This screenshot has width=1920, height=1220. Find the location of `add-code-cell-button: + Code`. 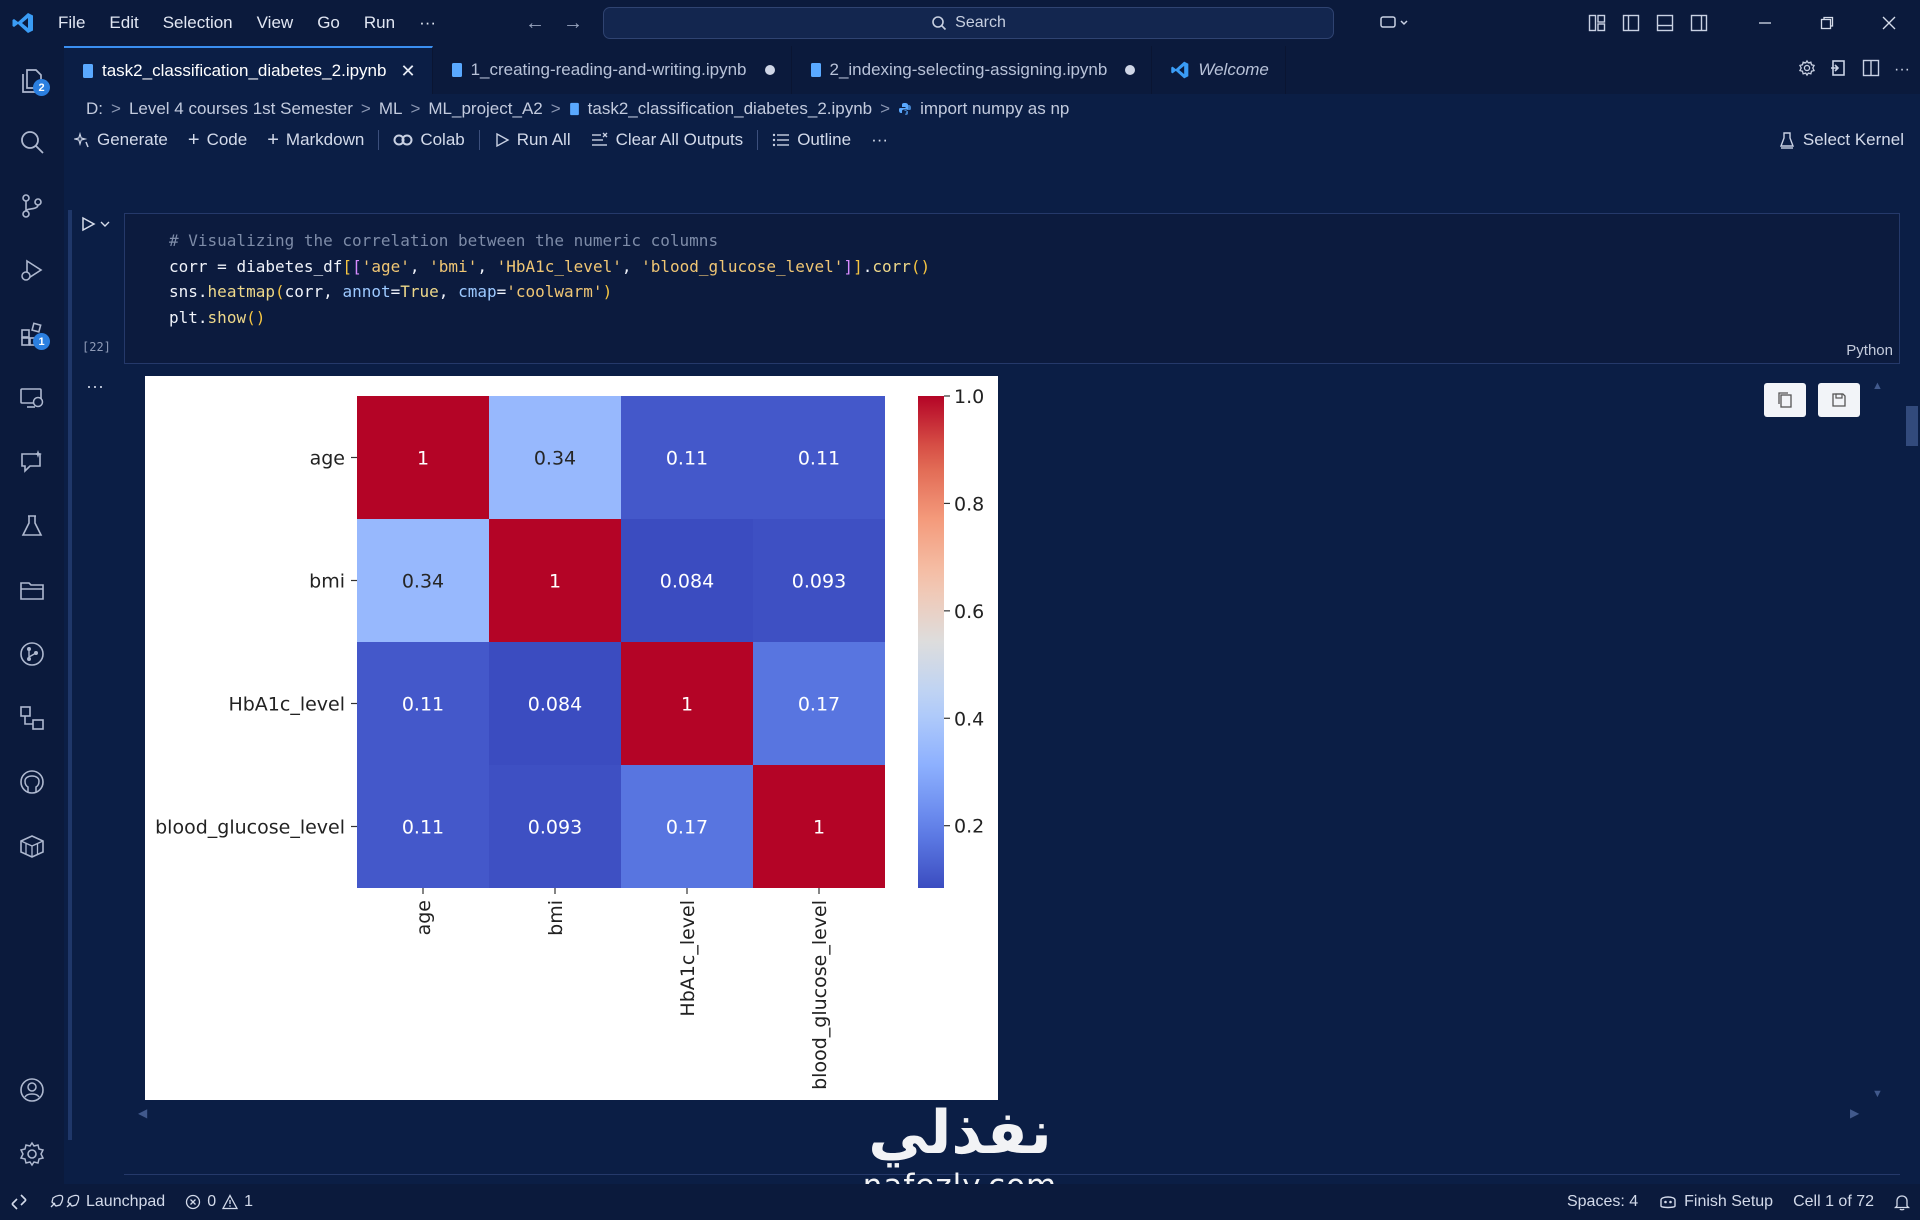

add-code-cell-button: + Code is located at coordinates (217, 140).